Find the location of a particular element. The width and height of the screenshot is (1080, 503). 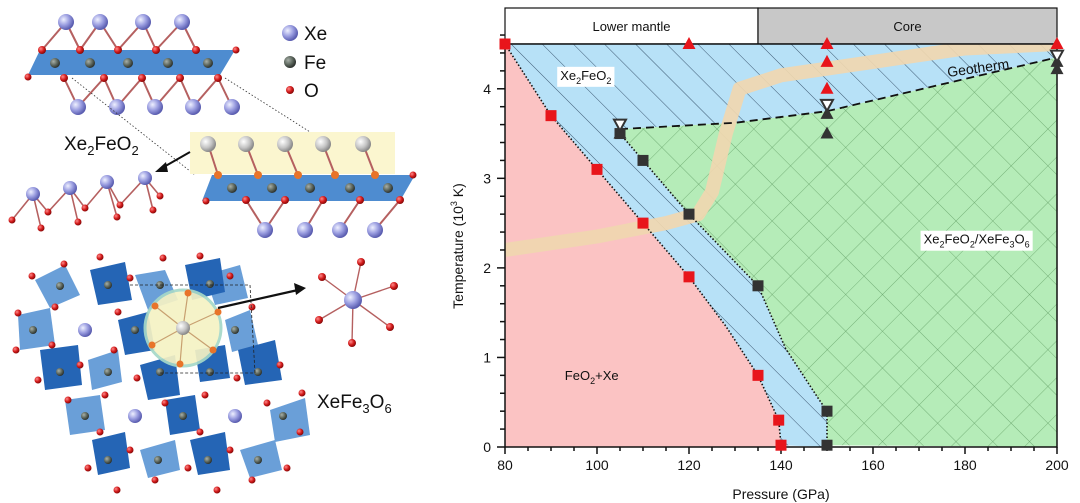

region-label: Xe2FeO2/XeFe3O6 is located at coordinates (977, 241).